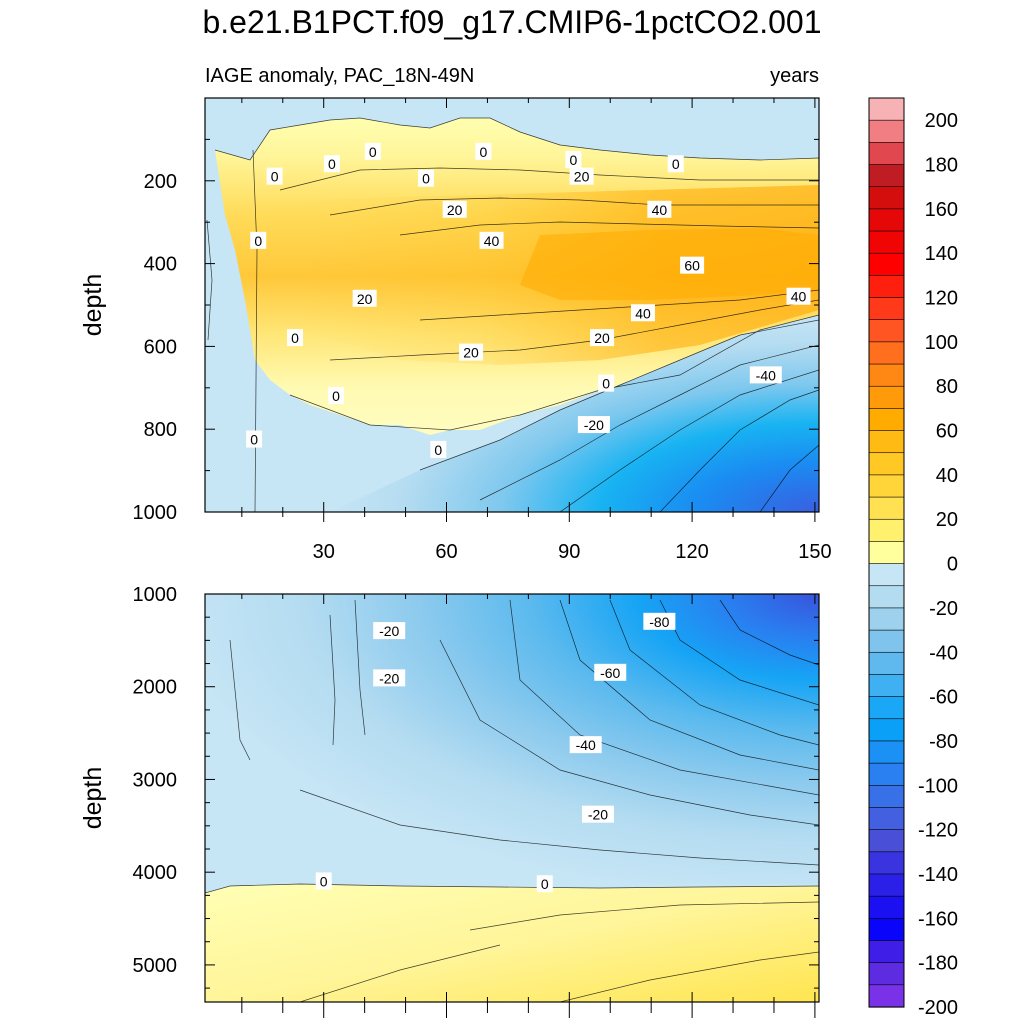 The width and height of the screenshot is (1024, 1024). What do you see at coordinates (155, 780) in the screenshot?
I see `lower-y-tick-label: 3000` at bounding box center [155, 780].